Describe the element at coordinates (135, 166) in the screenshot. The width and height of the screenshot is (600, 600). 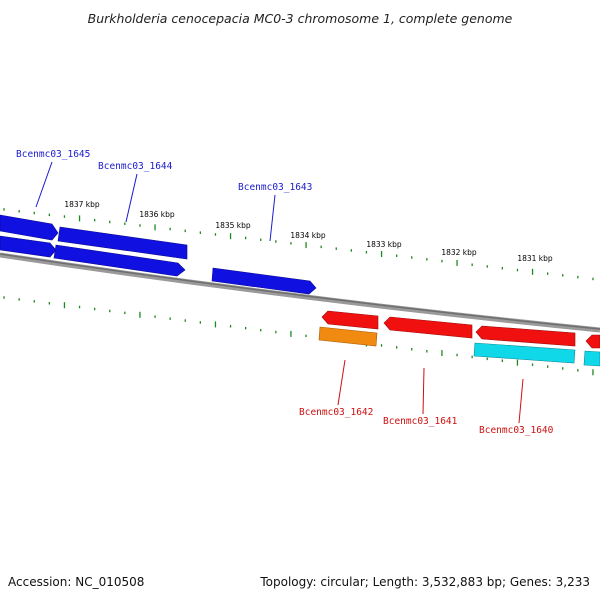
I see `gene-label-forward: Bcenmc03_1644` at that location.